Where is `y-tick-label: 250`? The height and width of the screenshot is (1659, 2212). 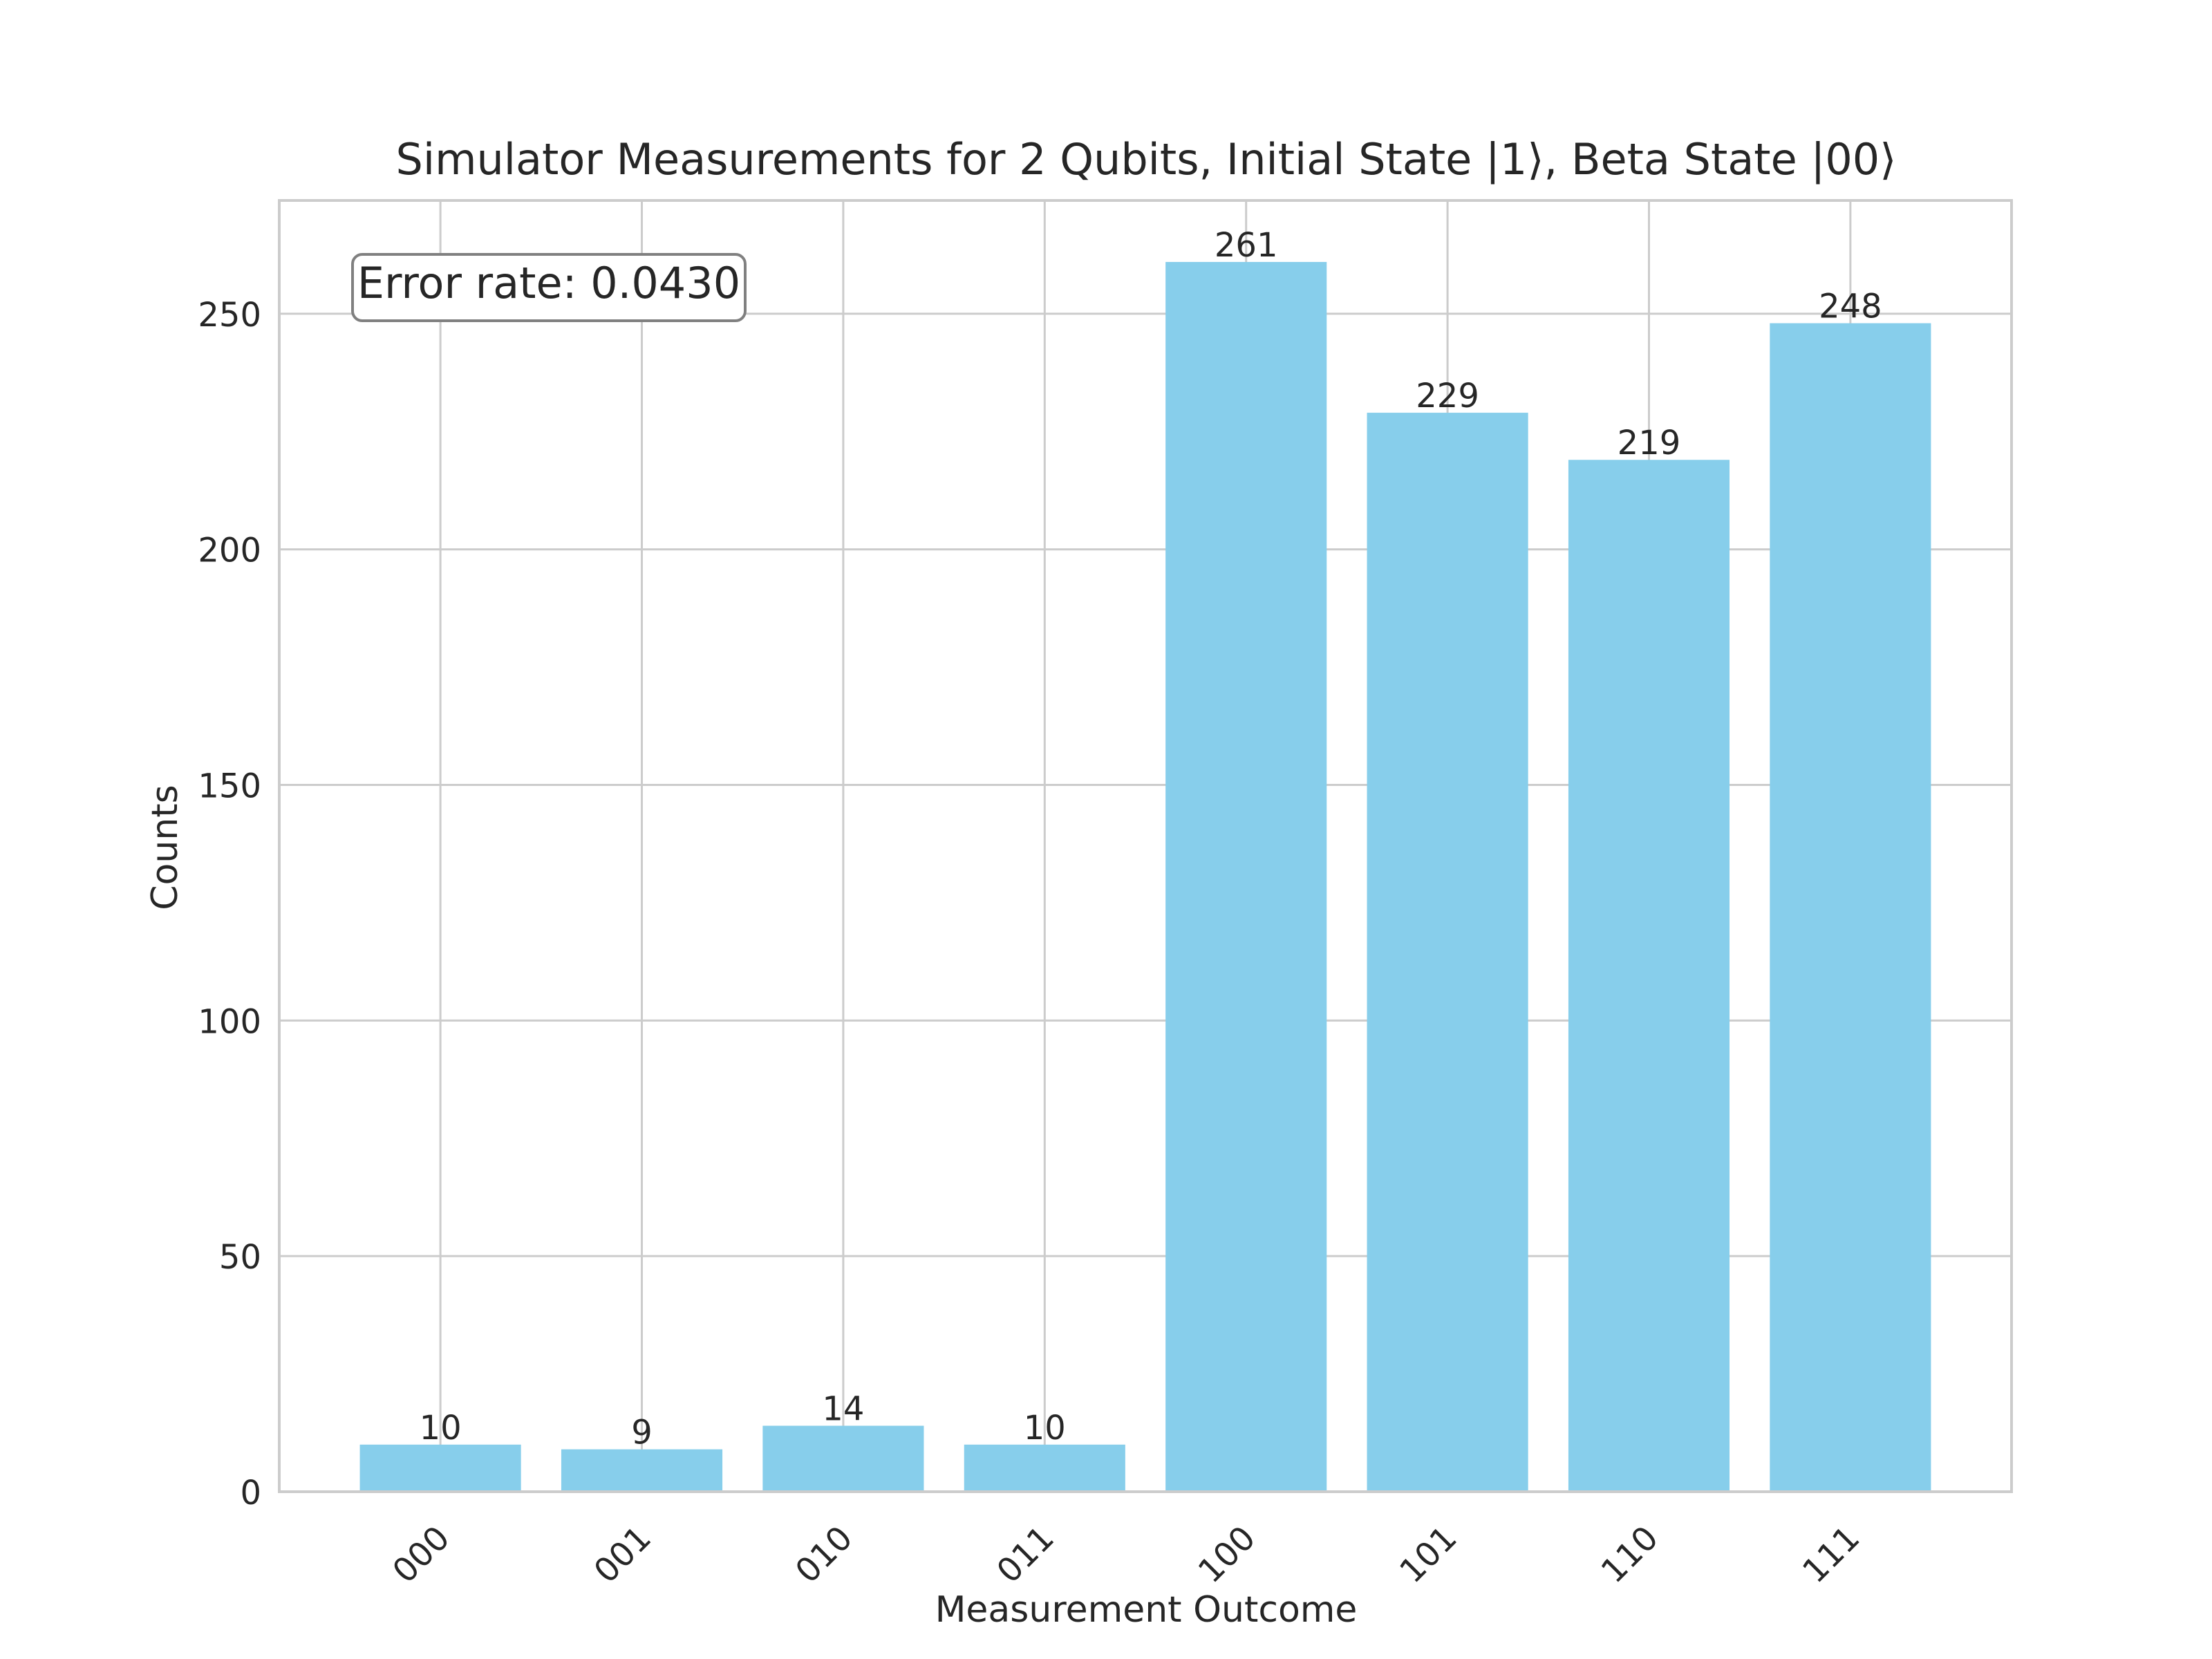 y-tick-label: 250 is located at coordinates (229, 315).